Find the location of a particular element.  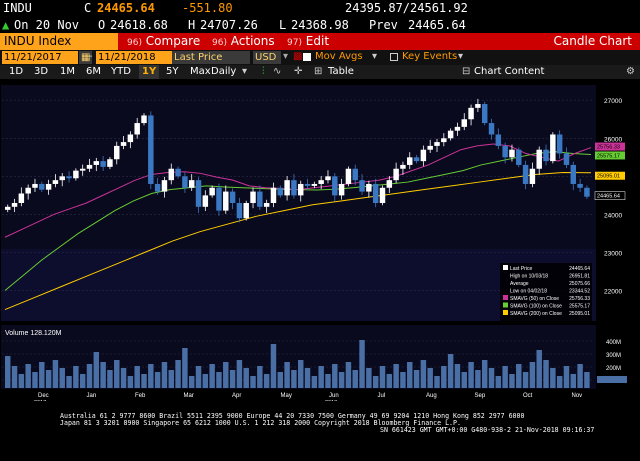

chart-icon: ▩ is located at coordinates (298, 56).